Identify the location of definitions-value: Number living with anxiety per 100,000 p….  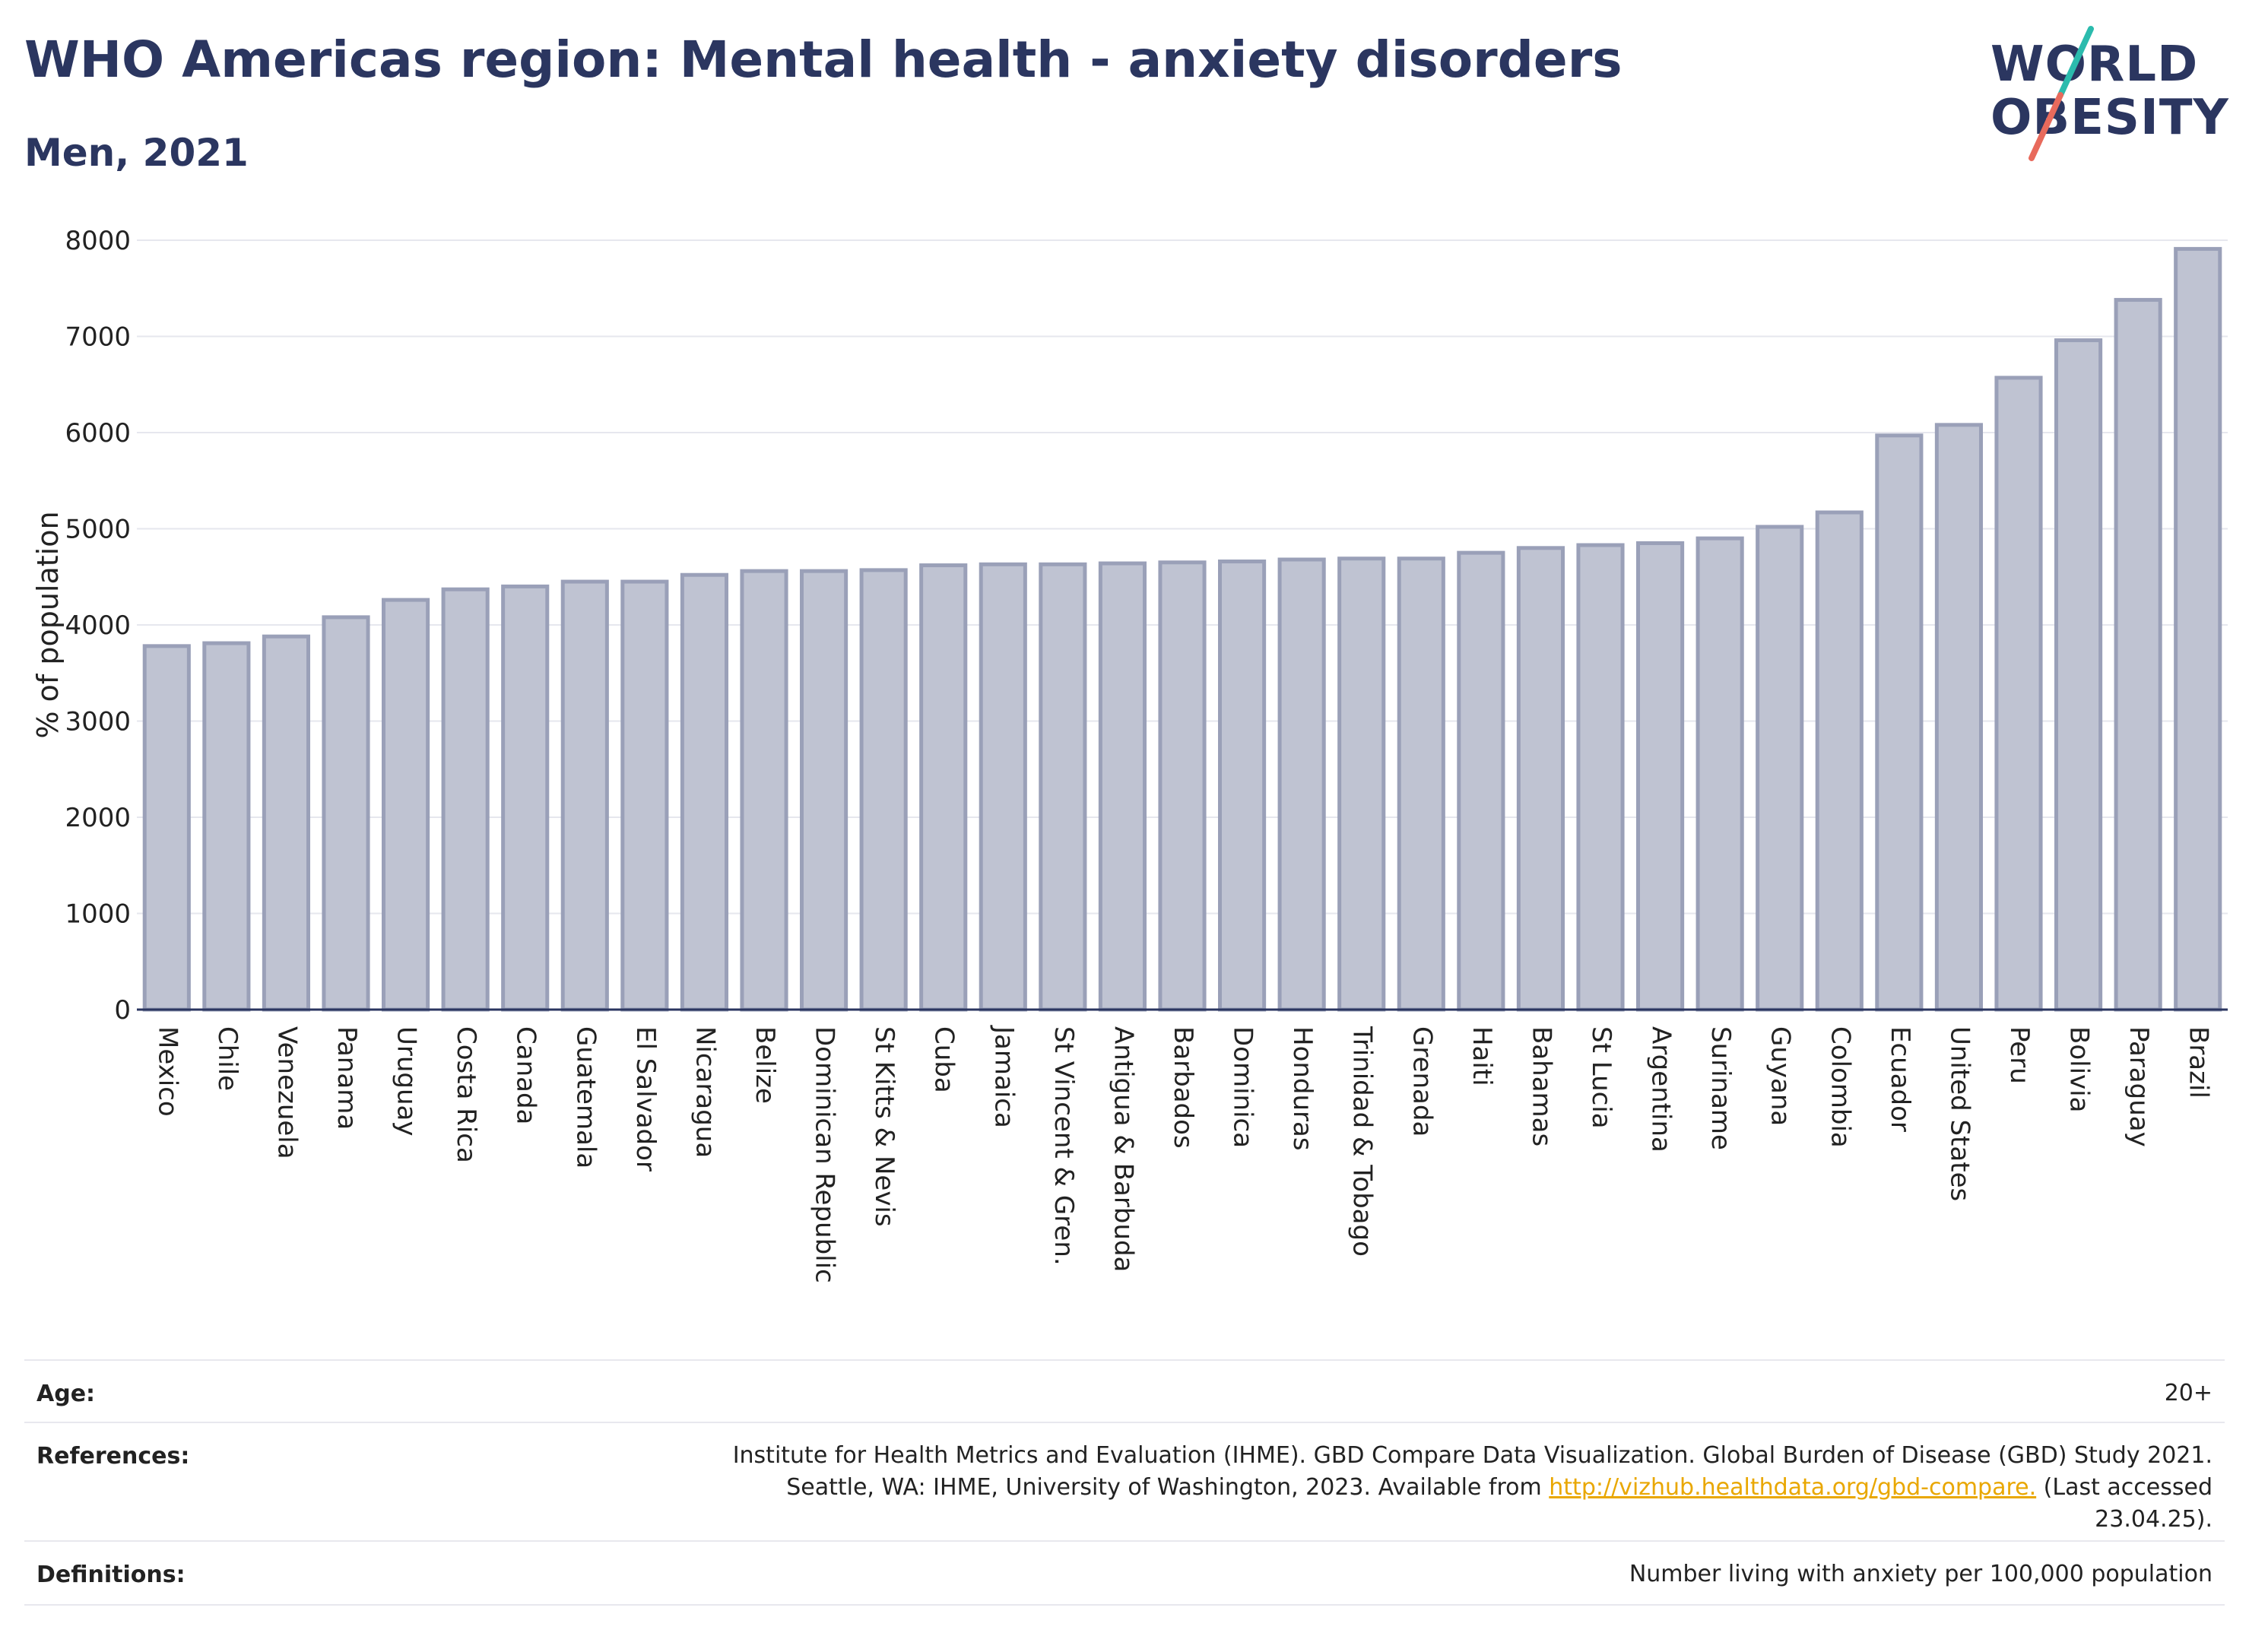
(1921, 1574).